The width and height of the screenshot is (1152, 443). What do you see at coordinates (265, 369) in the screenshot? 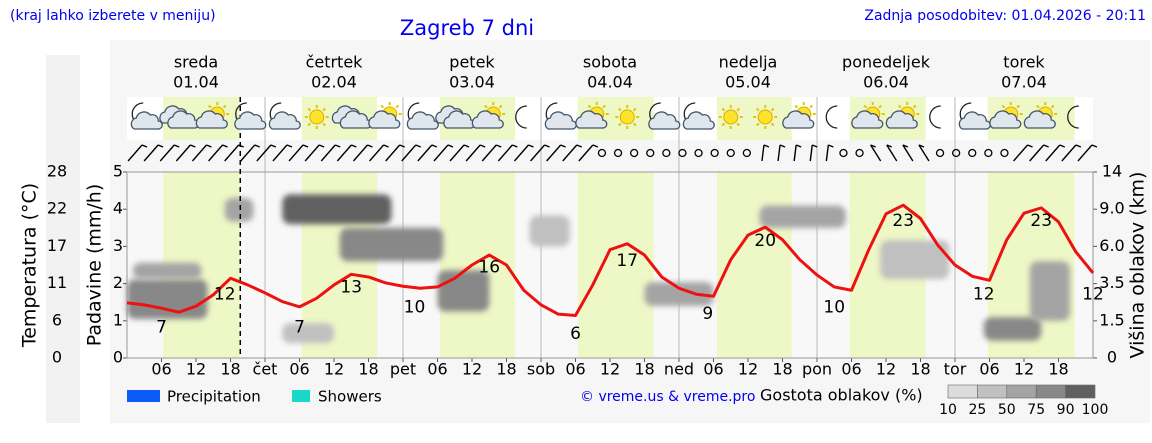
I see `x-tick-label: čet` at bounding box center [265, 369].